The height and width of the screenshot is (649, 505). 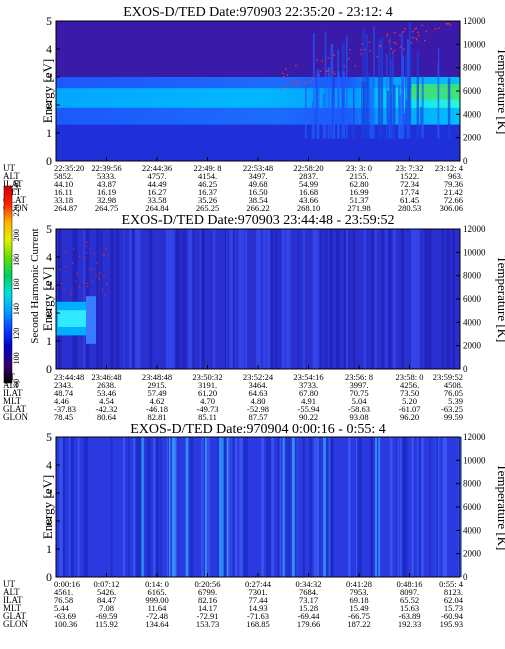 What do you see at coordinates (63, 192) in the screenshot?
I see `table-cell-mlt: 16.11` at bounding box center [63, 192].